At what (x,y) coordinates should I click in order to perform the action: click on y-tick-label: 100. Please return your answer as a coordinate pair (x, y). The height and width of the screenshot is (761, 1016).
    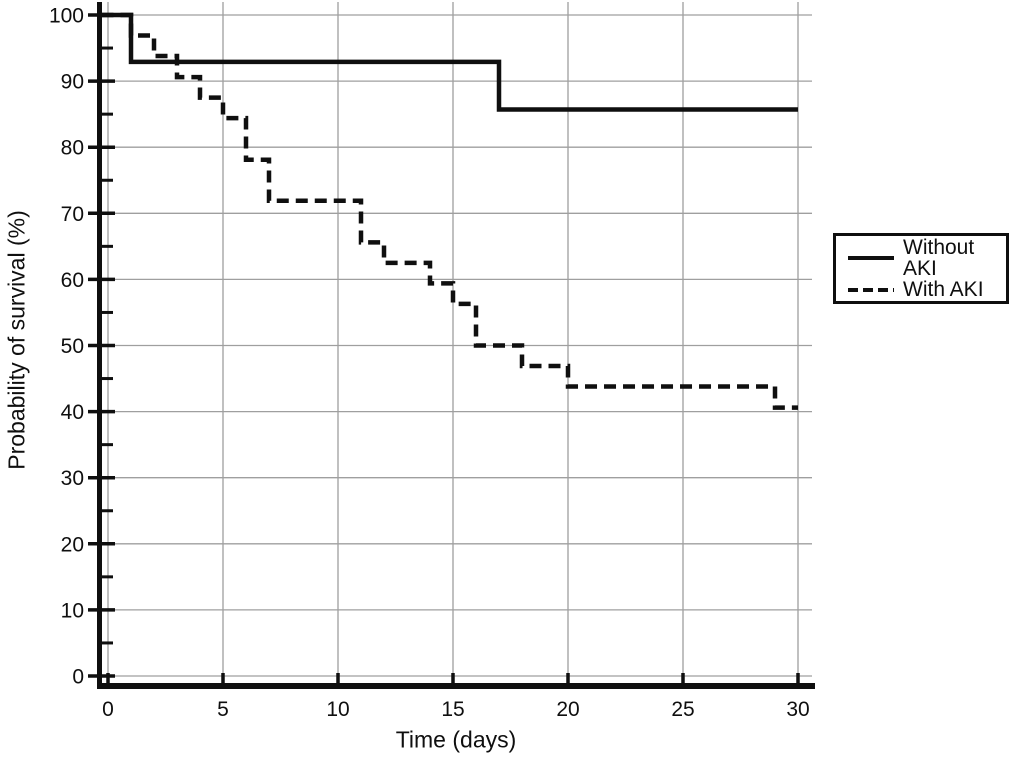
    Looking at the image, I should click on (66, 16).